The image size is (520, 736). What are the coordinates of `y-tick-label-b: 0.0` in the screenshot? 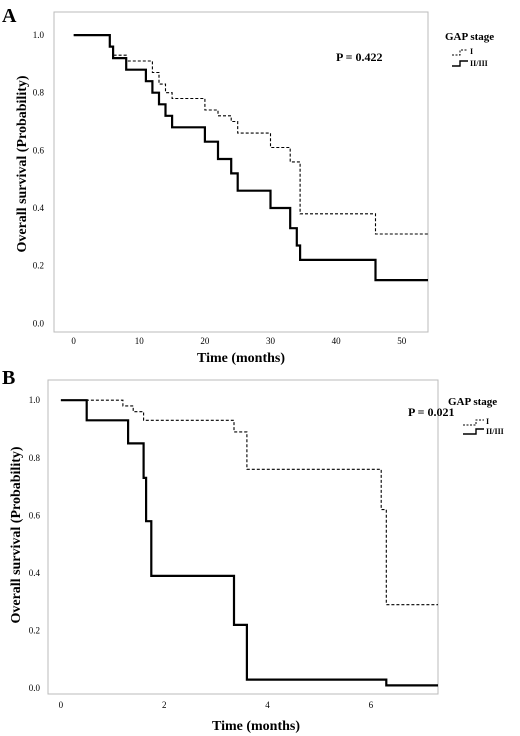 It's located at (35, 688).